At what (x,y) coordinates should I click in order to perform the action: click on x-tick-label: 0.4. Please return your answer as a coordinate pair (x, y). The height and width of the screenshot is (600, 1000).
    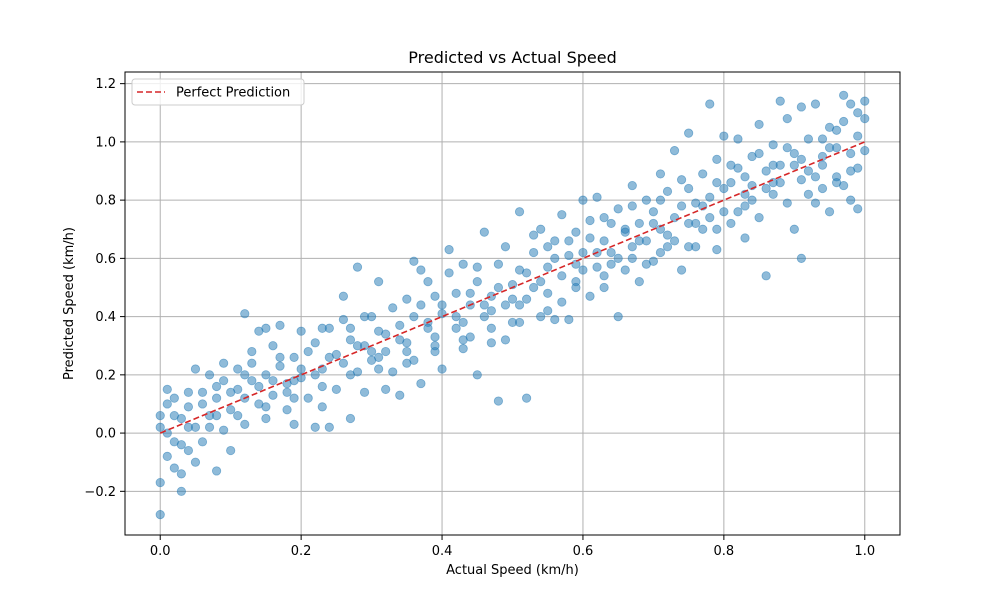
    Looking at the image, I should click on (442, 551).